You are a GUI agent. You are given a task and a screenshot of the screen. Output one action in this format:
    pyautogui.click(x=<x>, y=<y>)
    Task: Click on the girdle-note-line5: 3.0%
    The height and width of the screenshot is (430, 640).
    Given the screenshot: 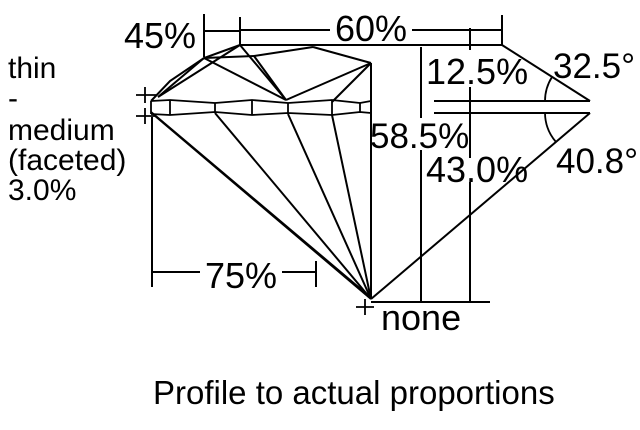 What is the action you would take?
    pyautogui.click(x=42, y=190)
    